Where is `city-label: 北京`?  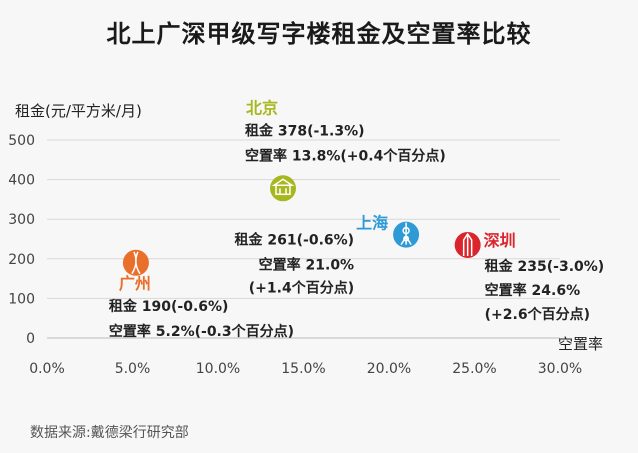 city-label: 北京 is located at coordinates (262, 107).